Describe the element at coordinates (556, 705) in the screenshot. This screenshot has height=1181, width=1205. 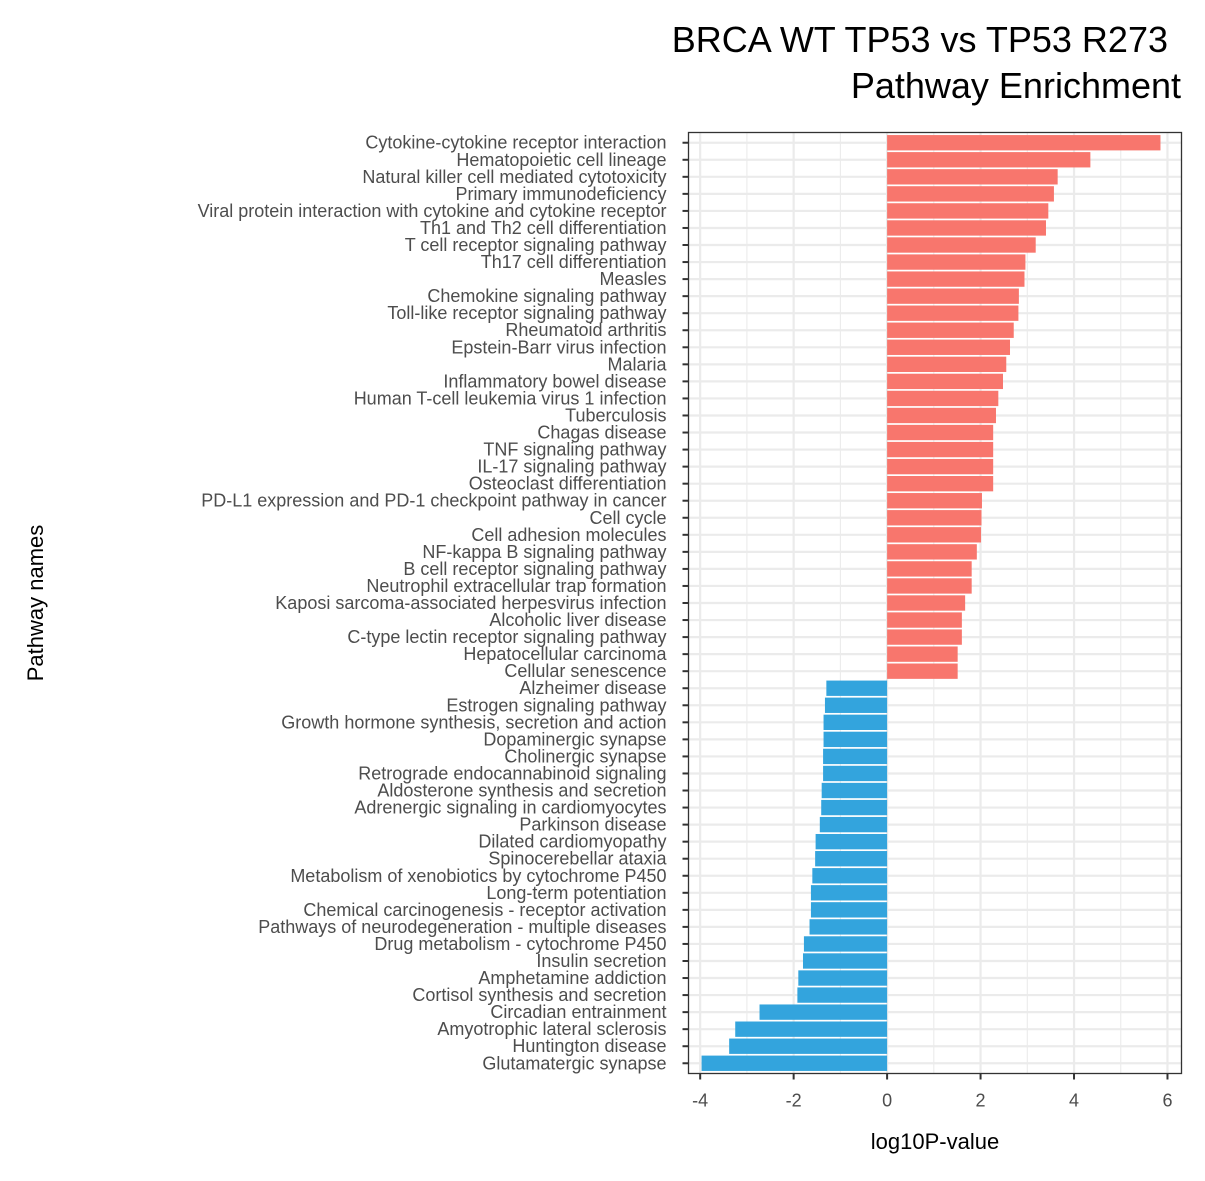
I see `y-tick-label: Estrogen signaling pathway` at that location.